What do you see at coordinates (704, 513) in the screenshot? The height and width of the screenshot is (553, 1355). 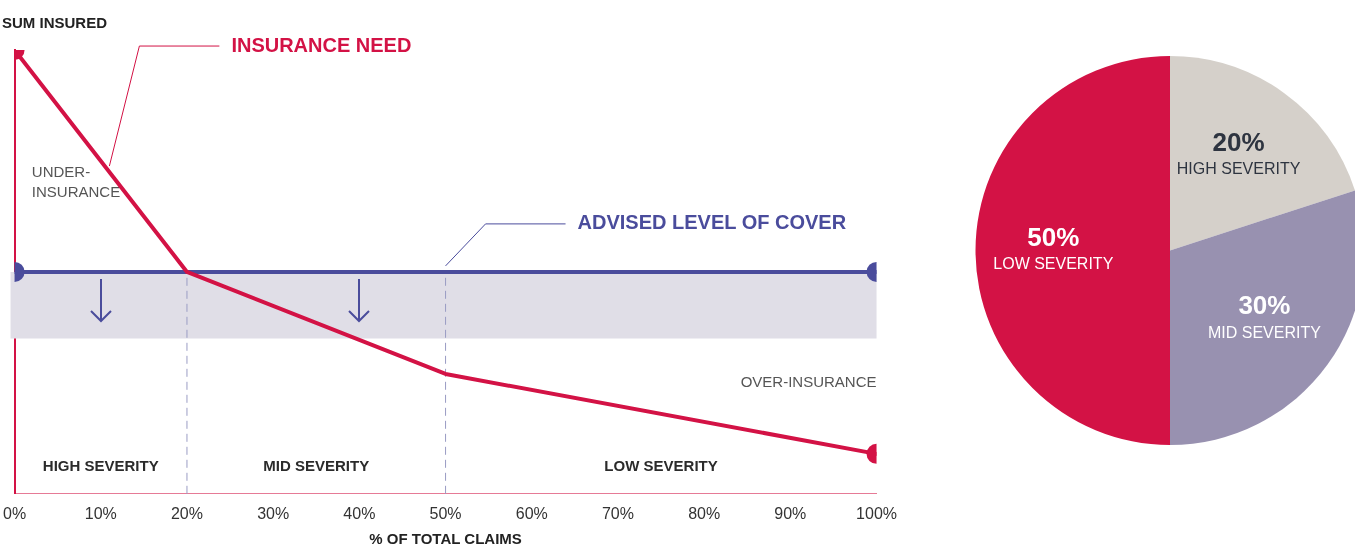 I see `x-tick-label: 80%` at bounding box center [704, 513].